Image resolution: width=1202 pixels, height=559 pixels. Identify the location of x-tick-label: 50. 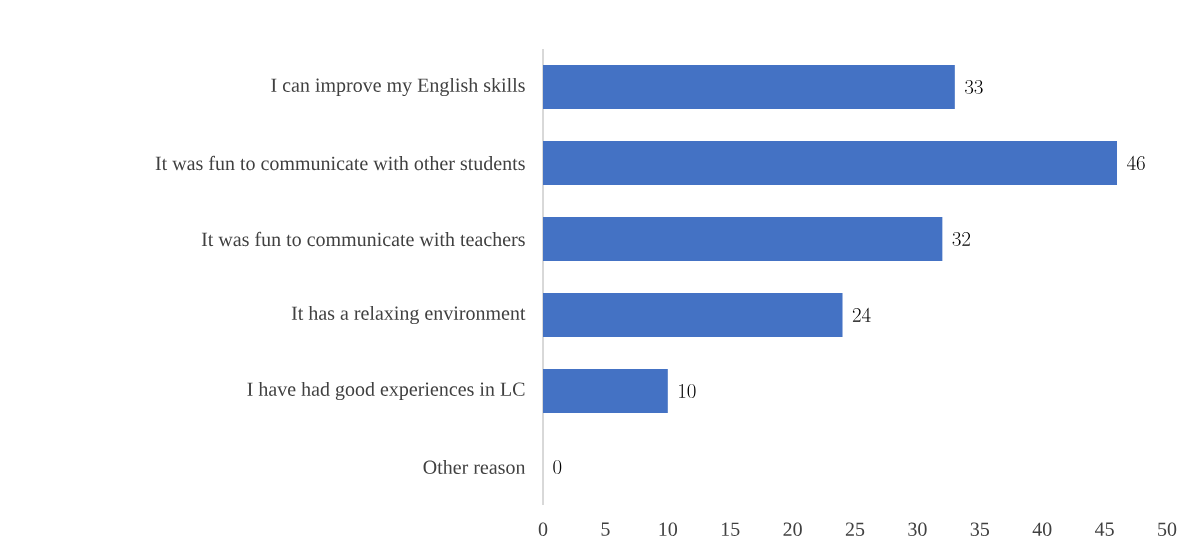
(1167, 529).